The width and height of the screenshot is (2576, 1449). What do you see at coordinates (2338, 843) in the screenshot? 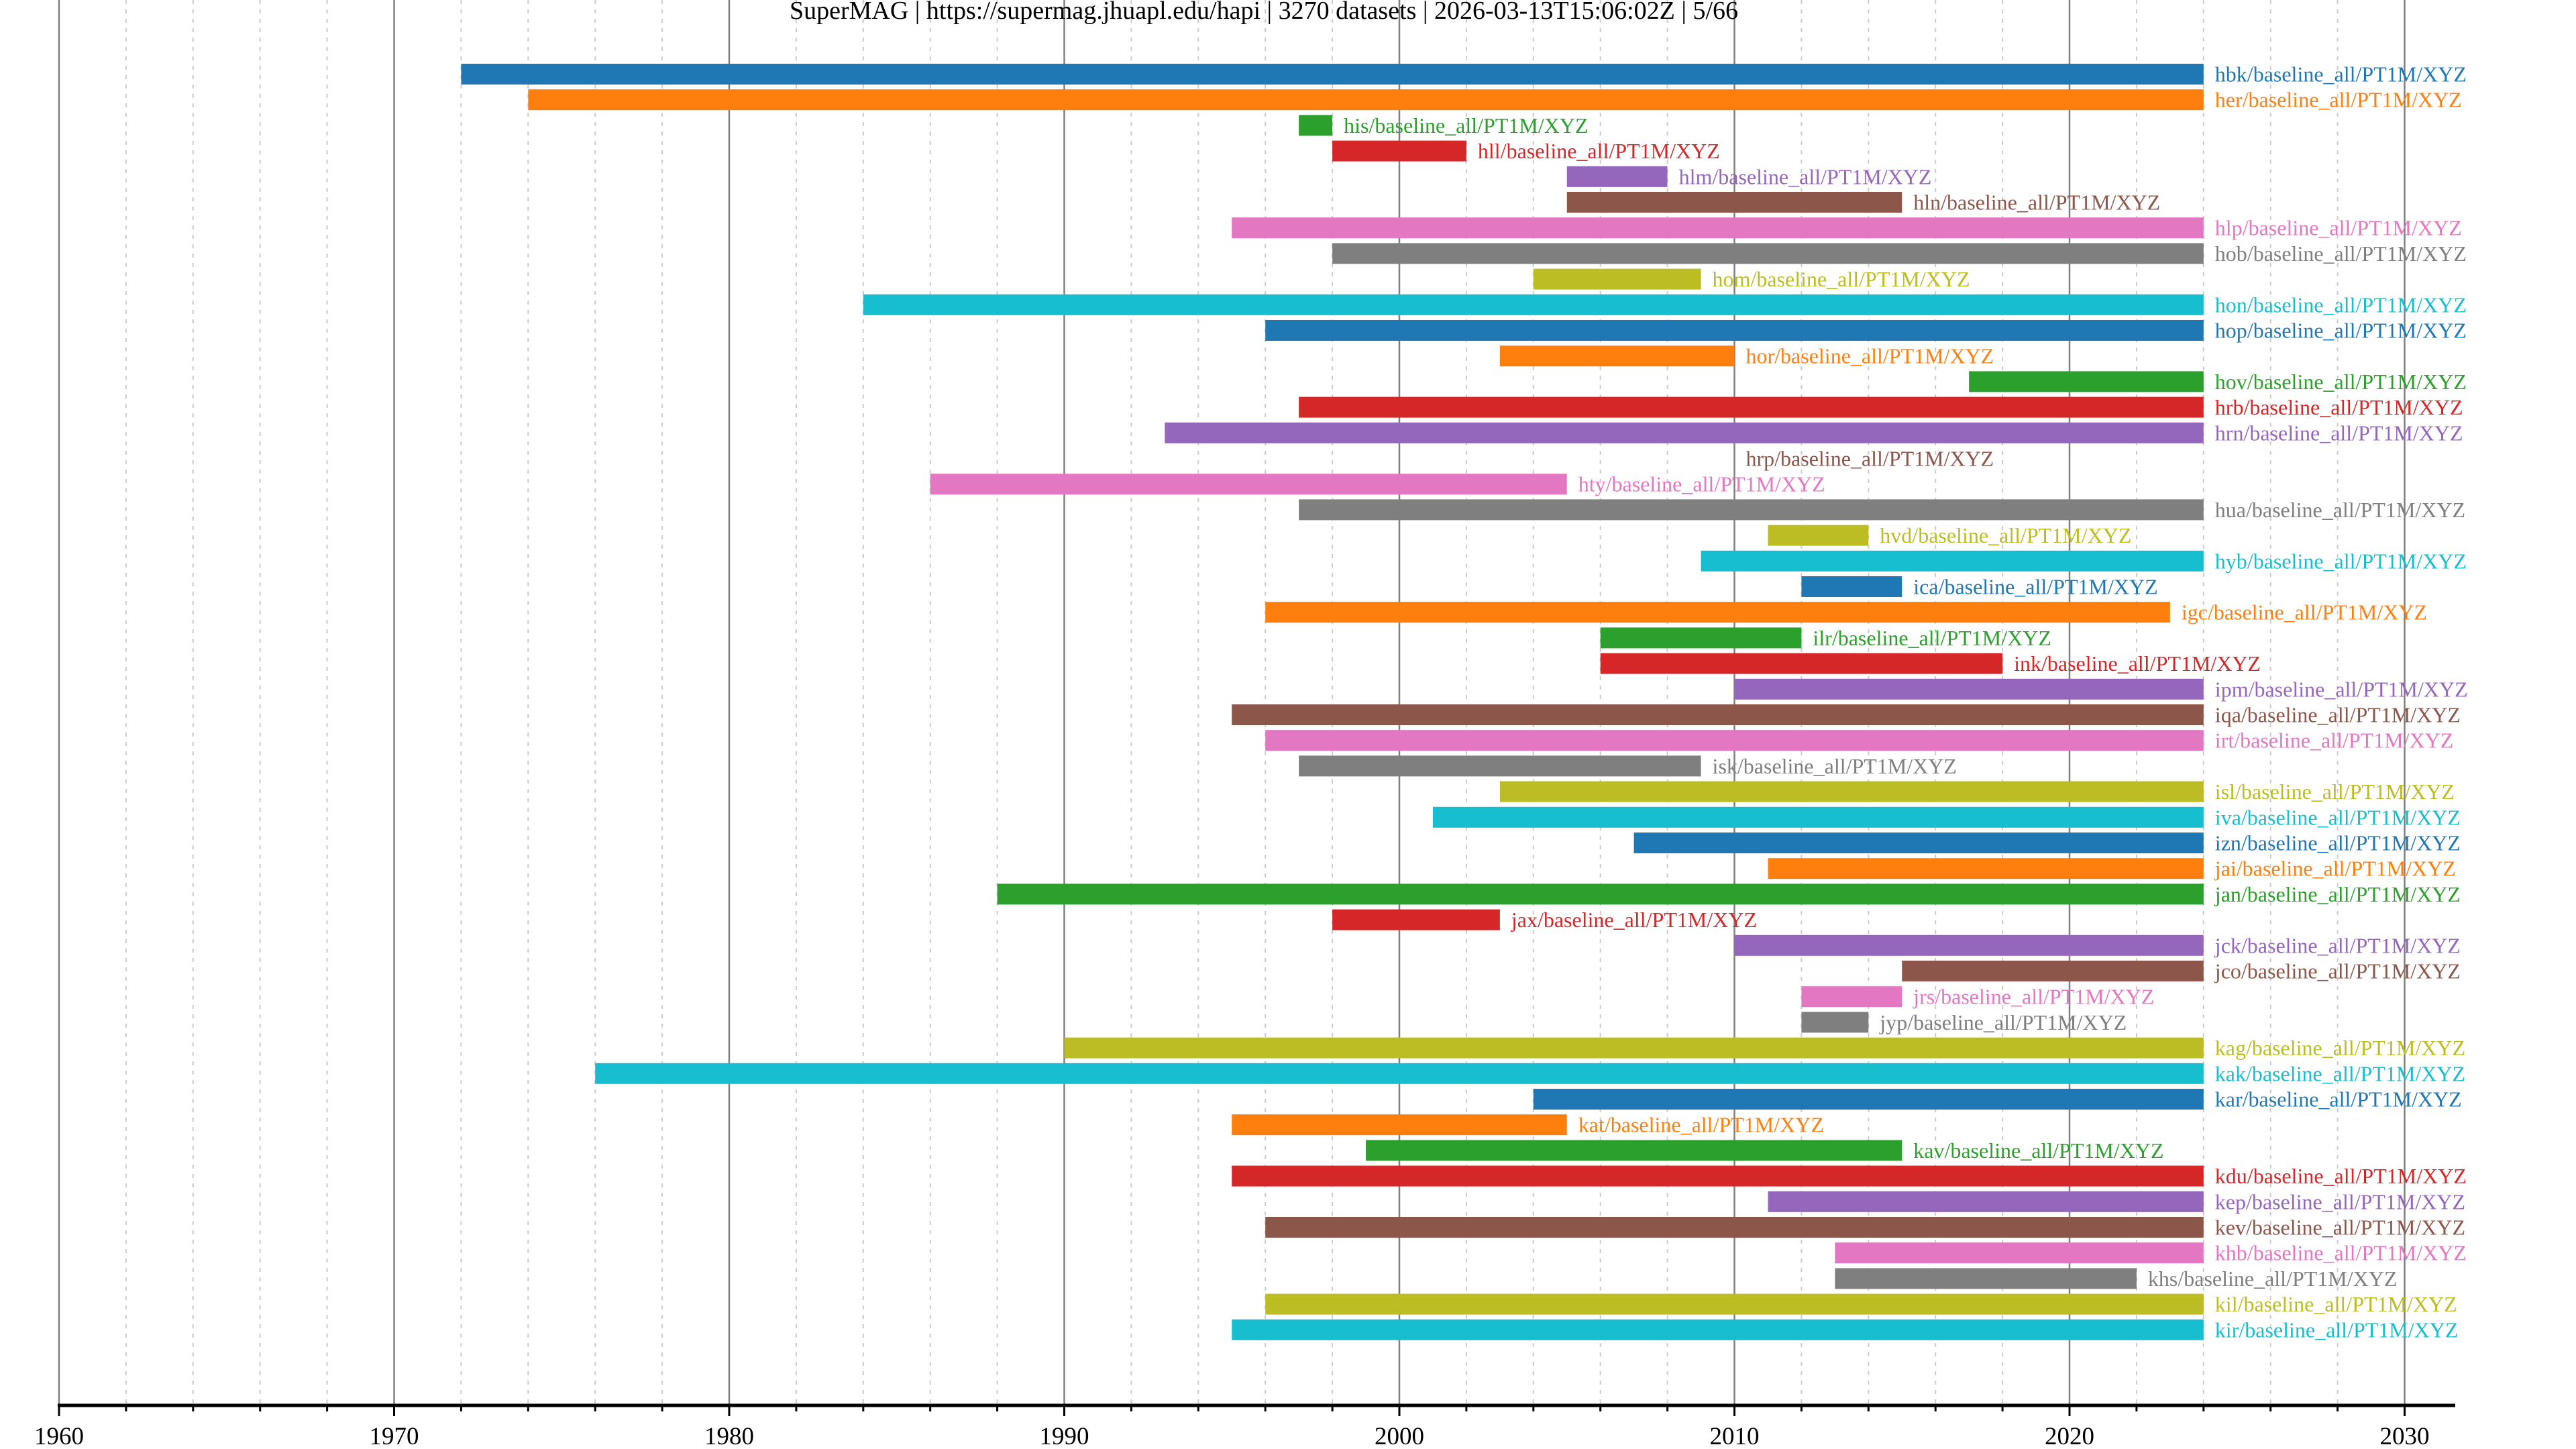
I see `bar-label: izn/baseline_all/PT1M/XYZ` at bounding box center [2338, 843].